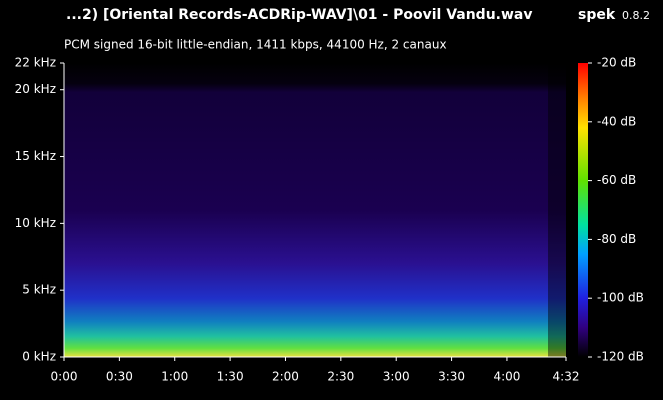  What do you see at coordinates (174, 377) in the screenshot?
I see `x-tick-label: 1:00` at bounding box center [174, 377].